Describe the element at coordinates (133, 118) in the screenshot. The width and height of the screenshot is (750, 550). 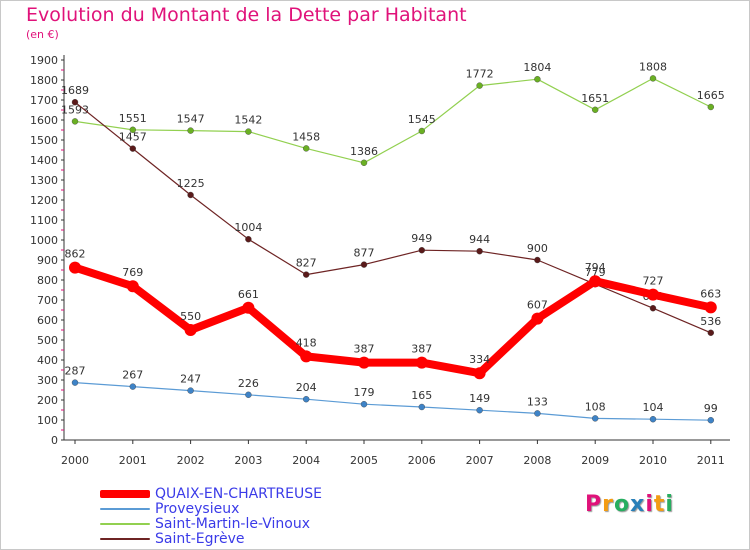
I see `data-label: 1551` at that location.